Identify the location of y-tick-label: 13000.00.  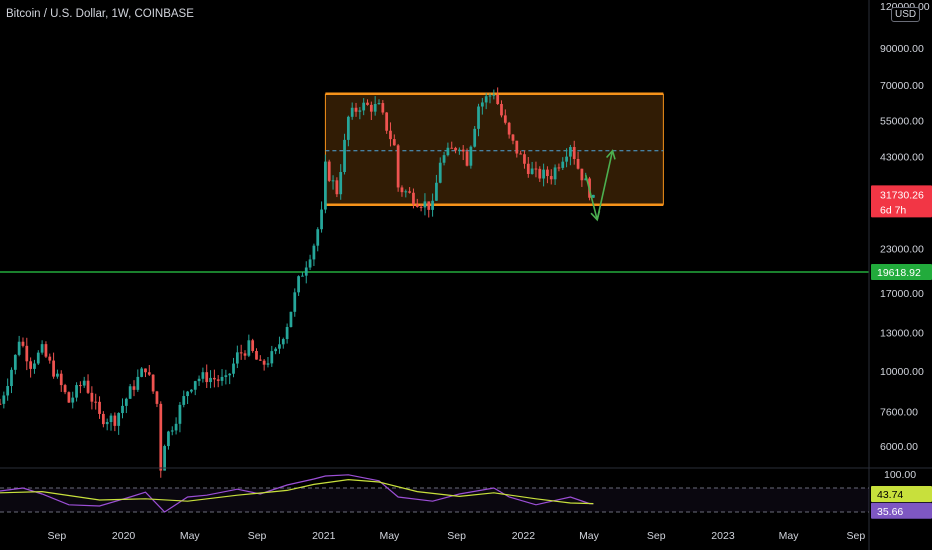
(902, 333).